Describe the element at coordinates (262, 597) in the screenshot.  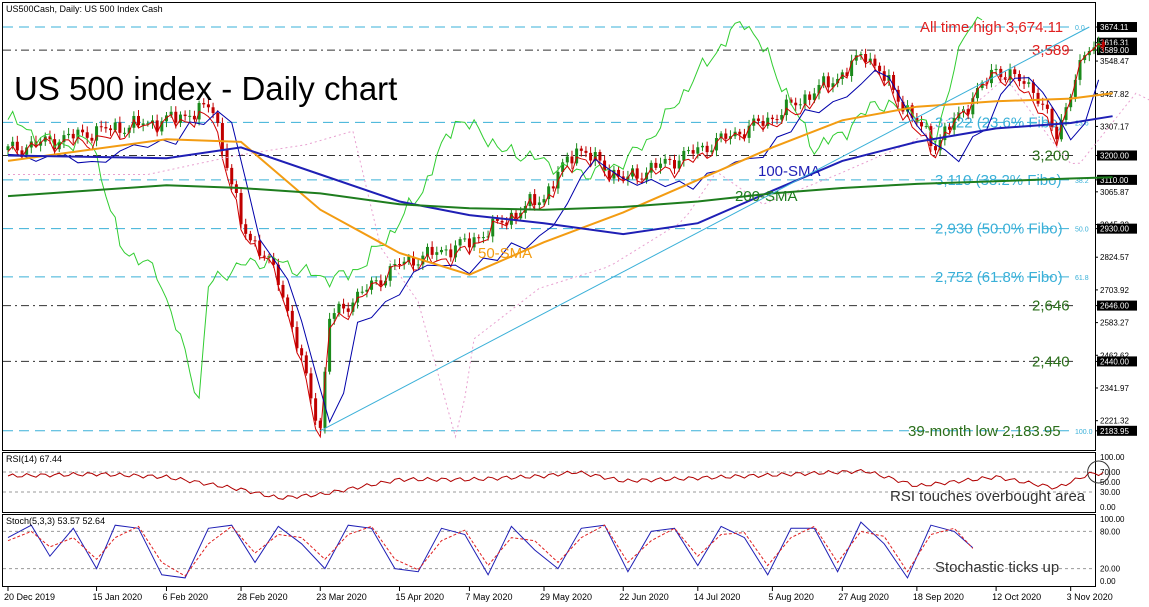
I see `x-tick-label: 28 Feb 2020` at that location.